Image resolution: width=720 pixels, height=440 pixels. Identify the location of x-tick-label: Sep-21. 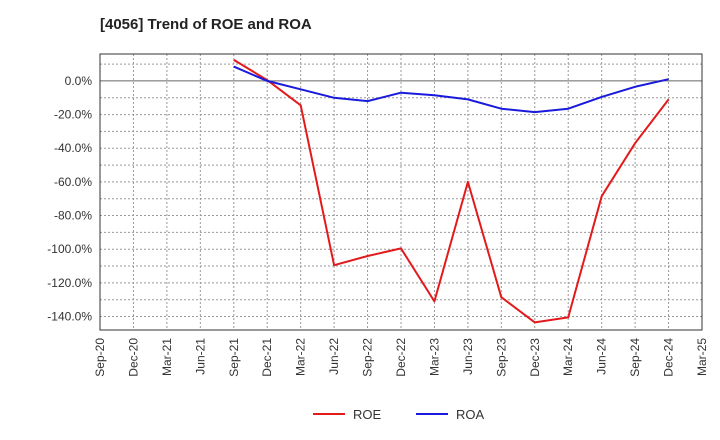
(234, 357).